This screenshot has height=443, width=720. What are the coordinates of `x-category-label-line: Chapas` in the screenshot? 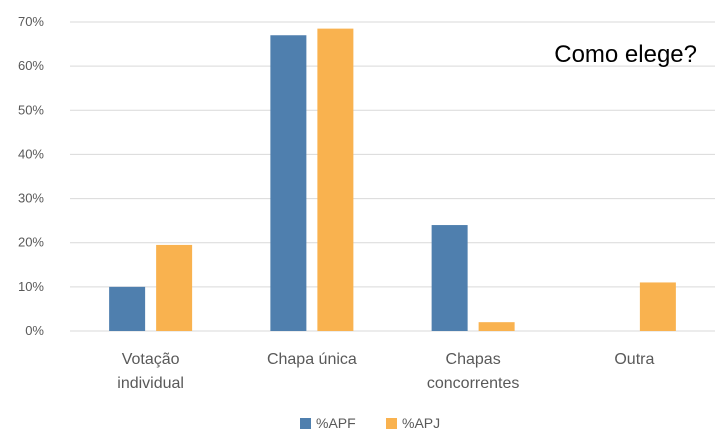 It's located at (473, 359).